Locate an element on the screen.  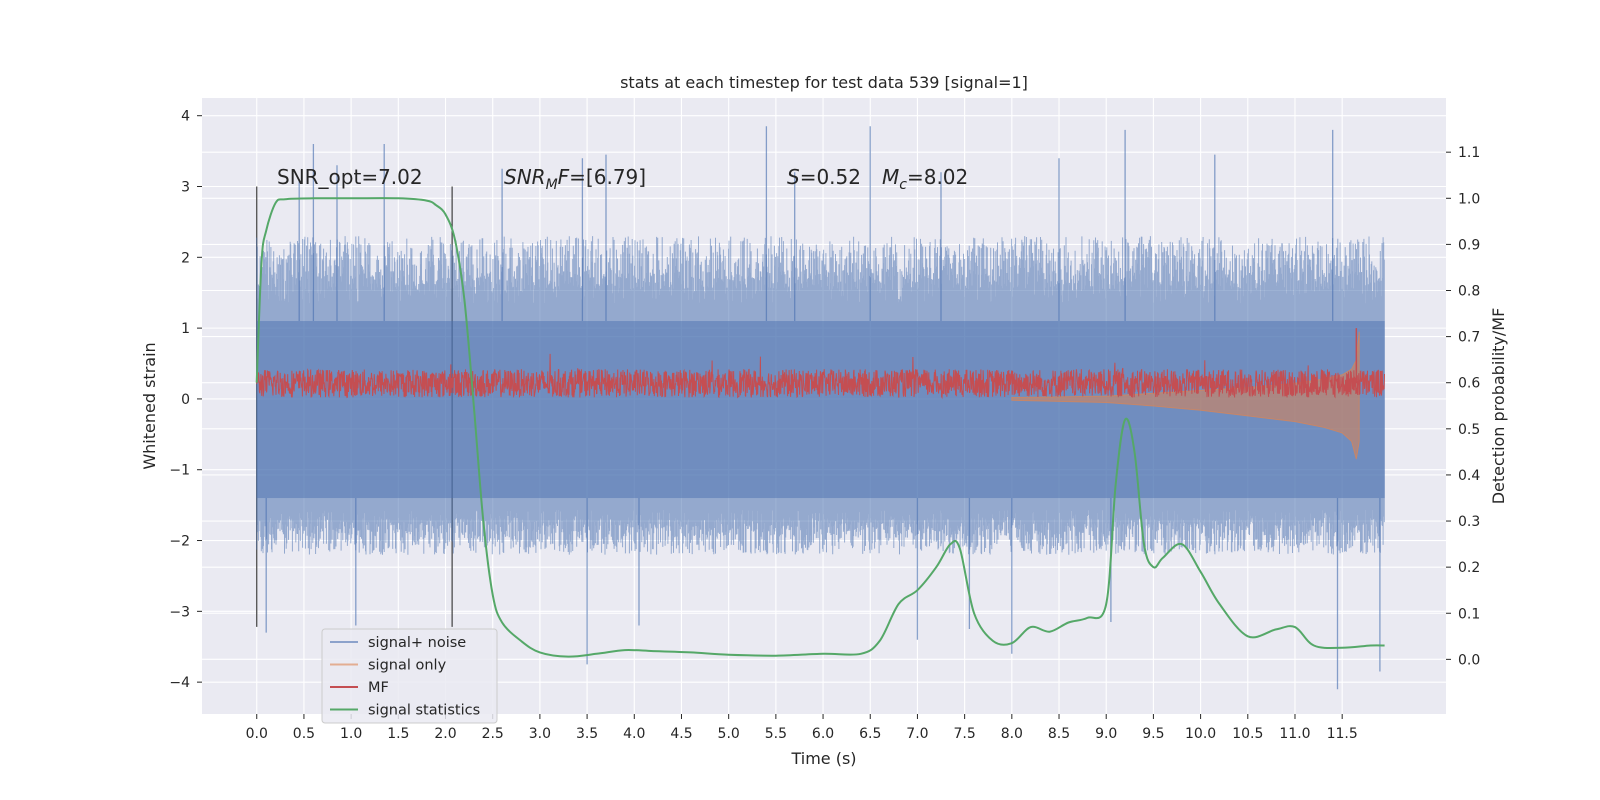
y2-tick-label: 1.1 is located at coordinates (1469, 153).